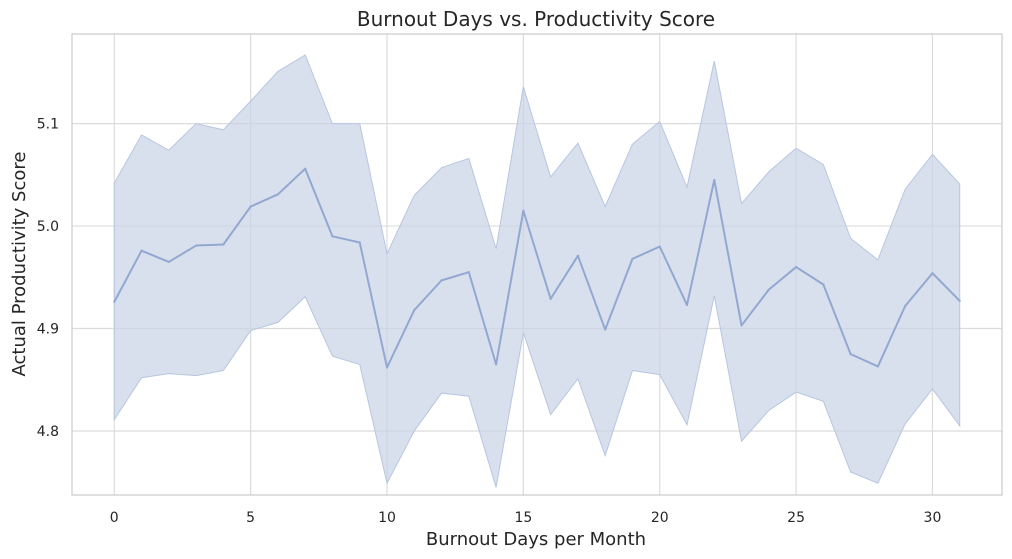 The height and width of the screenshot is (559, 1012). Describe the element at coordinates (48, 227) in the screenshot. I see `y-tick-label: 5.0` at that location.